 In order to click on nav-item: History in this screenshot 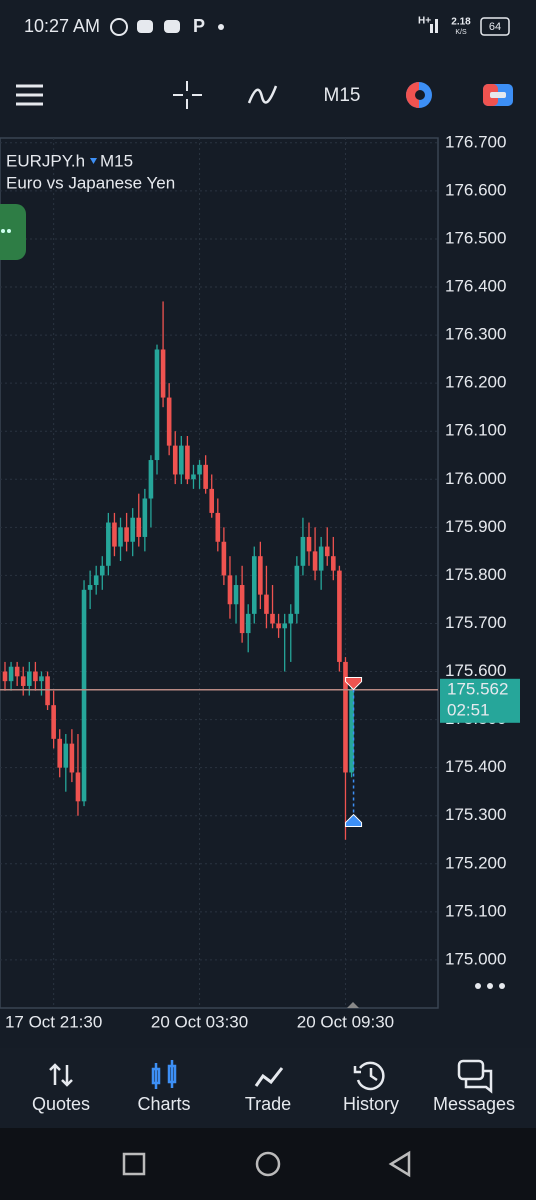, I will do `click(371, 1104)`.